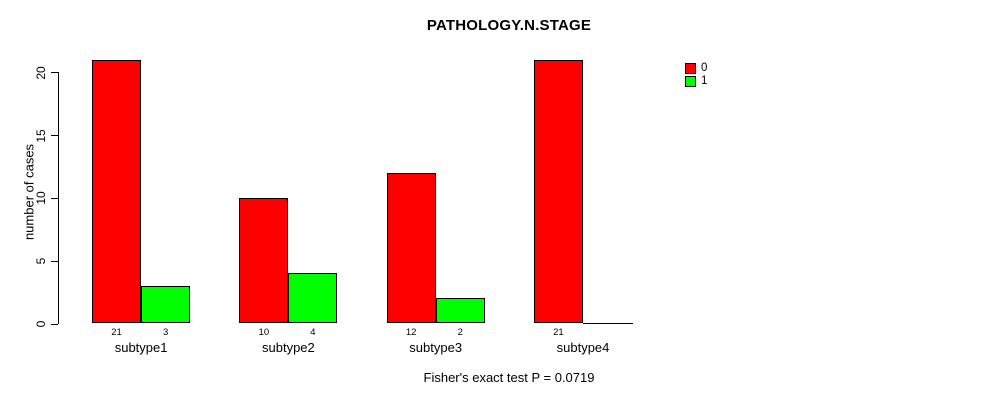 This screenshot has height=400, width=990. What do you see at coordinates (41, 198) in the screenshot?
I see `y-tick-label: 10` at bounding box center [41, 198].